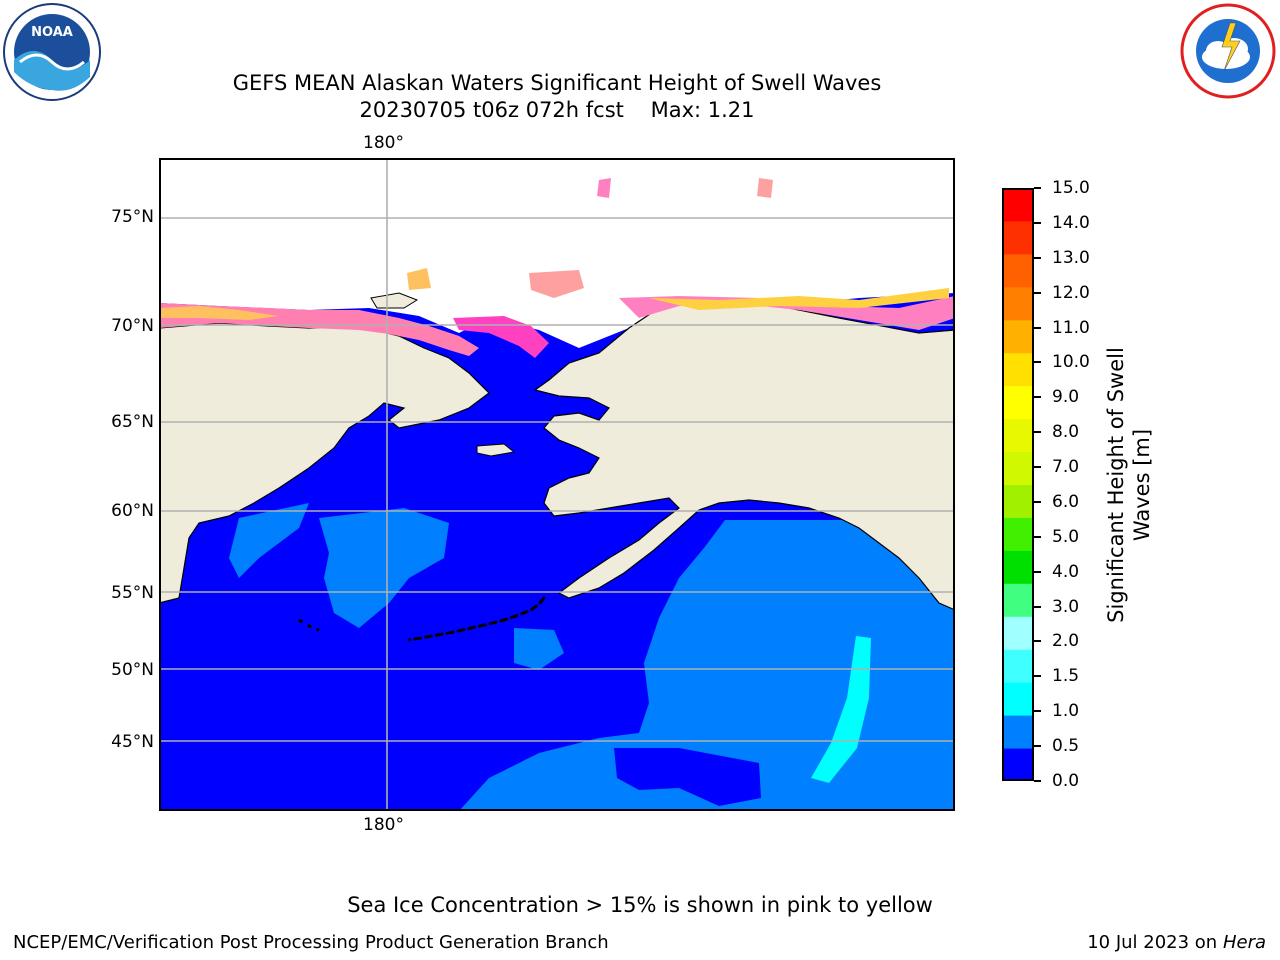  Describe the element at coordinates (1066, 676) in the screenshot. I see `colorbar-tick-label: 1.5` at that location.